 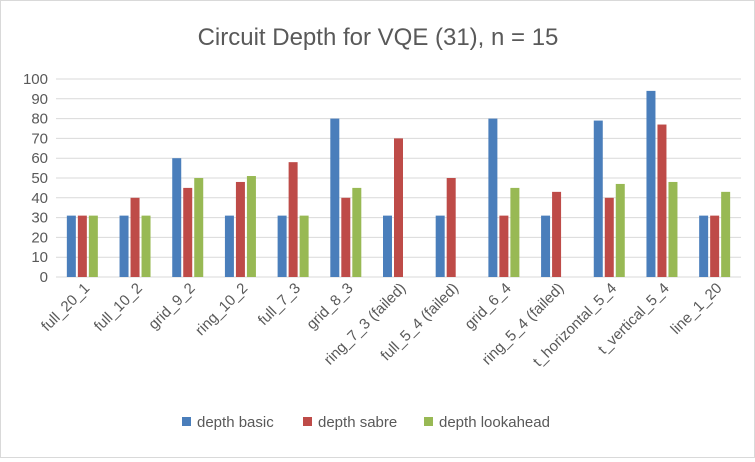 What do you see at coordinates (39, 198) in the screenshot?
I see `y-tick-label: 40` at bounding box center [39, 198].